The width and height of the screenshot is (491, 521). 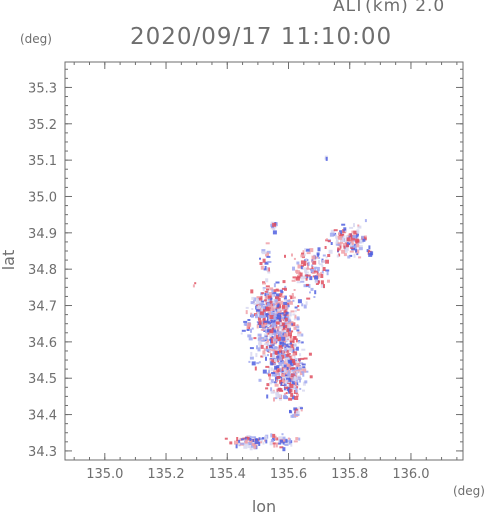 What do you see at coordinates (261, 37) in the screenshot?
I see `chart-title: 2020/09/17 11:10:00` at bounding box center [261, 37].